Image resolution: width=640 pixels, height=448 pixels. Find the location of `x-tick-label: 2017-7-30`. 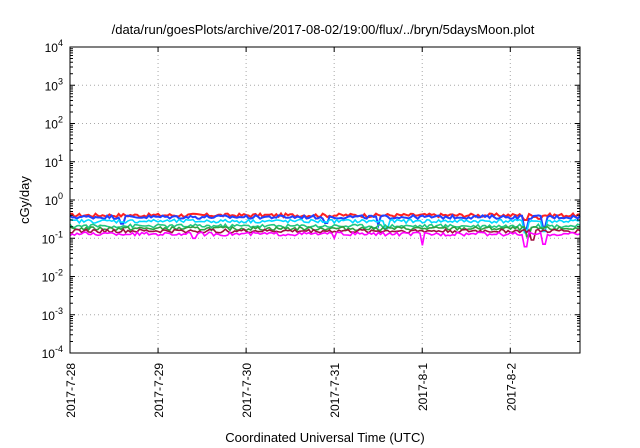

x-tick-label: 2017-7-30 is located at coordinates (247, 390).